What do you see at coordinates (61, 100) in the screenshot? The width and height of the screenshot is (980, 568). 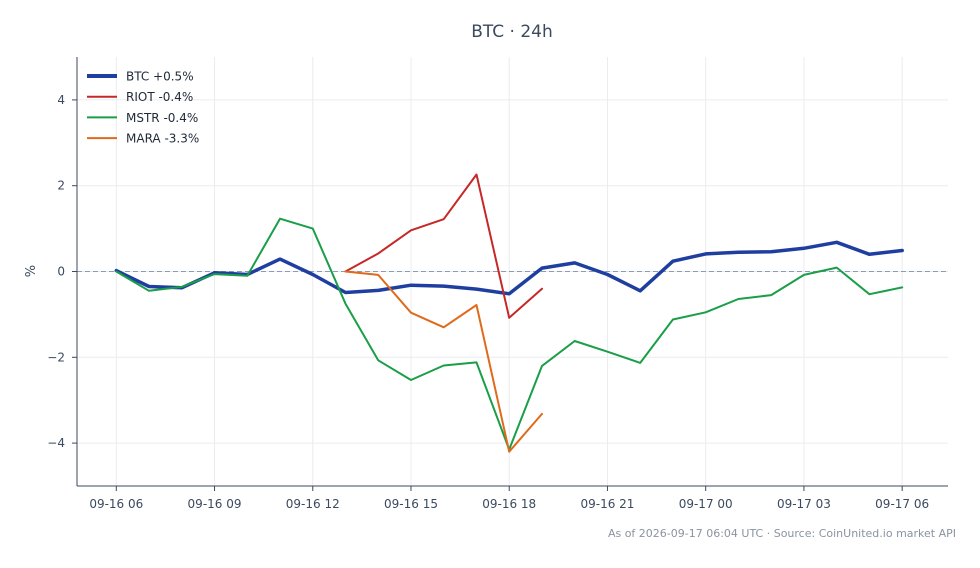 I see `y-tick-label: 4` at bounding box center [61, 100].